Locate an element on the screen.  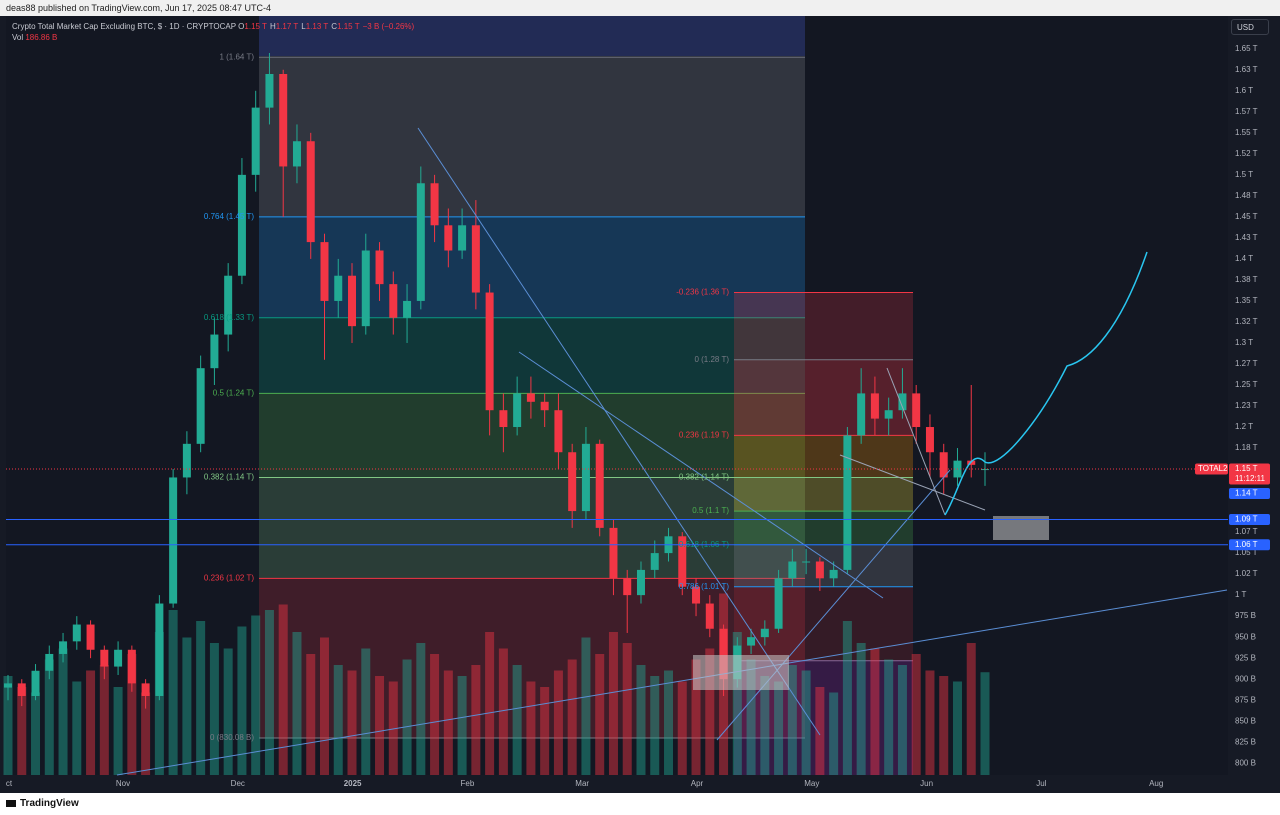
zone-box is located at coordinates (1021, 528).